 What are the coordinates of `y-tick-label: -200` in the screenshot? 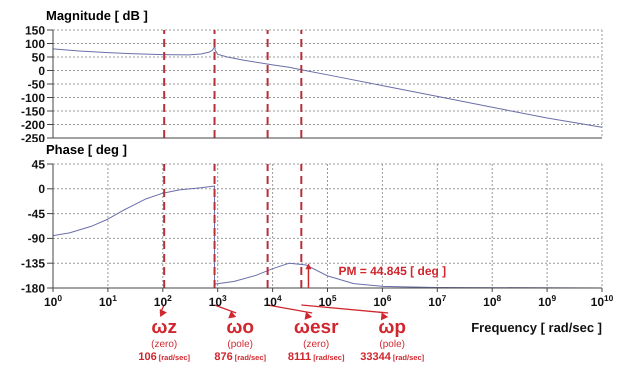 It's located at (33, 125).